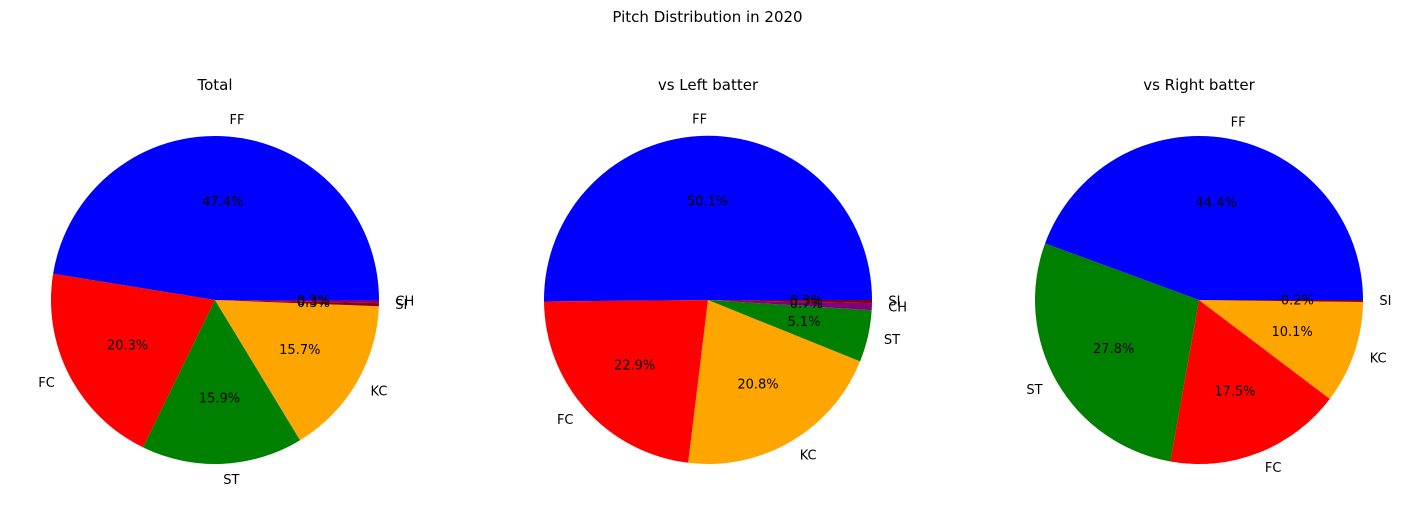  Describe the element at coordinates (1234, 392) in the screenshot. I see `slice-percent-fc: 17.5%` at that location.